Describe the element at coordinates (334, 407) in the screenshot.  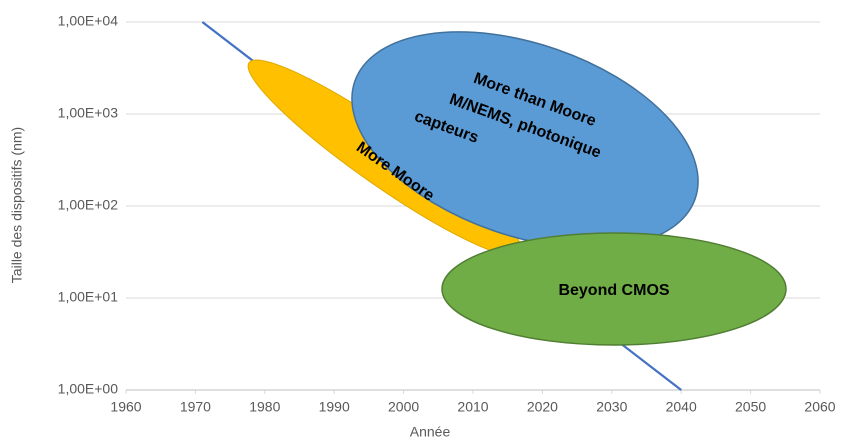
I see `x-tick-label: 1990` at that location.